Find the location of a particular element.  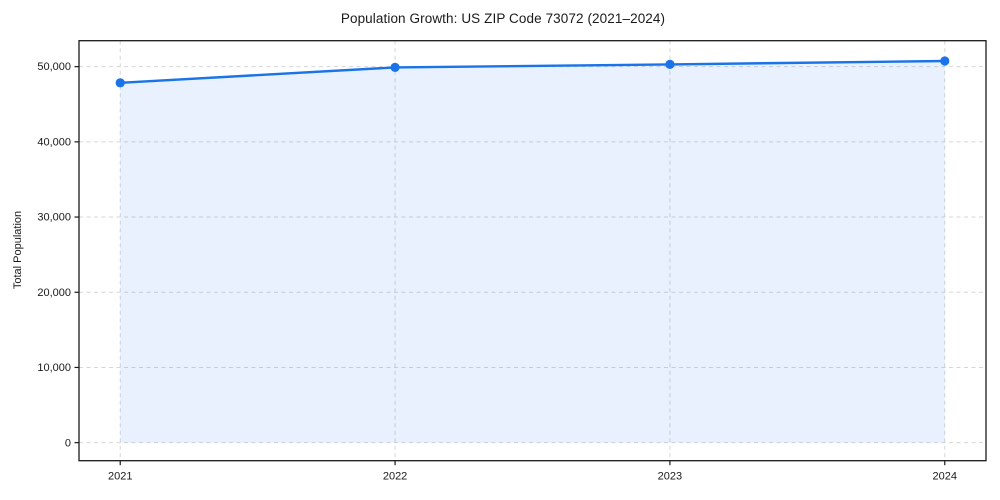

y-tick-label: 0 is located at coordinates (68, 443).